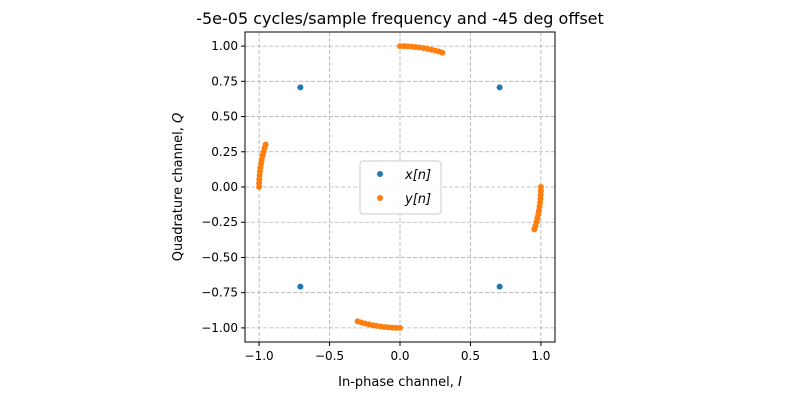 Image resolution: width=800 pixels, height=404 pixels. Describe the element at coordinates (400, 382) in the screenshot. I see `x-axis-label: In-phase channel, I` at that location.